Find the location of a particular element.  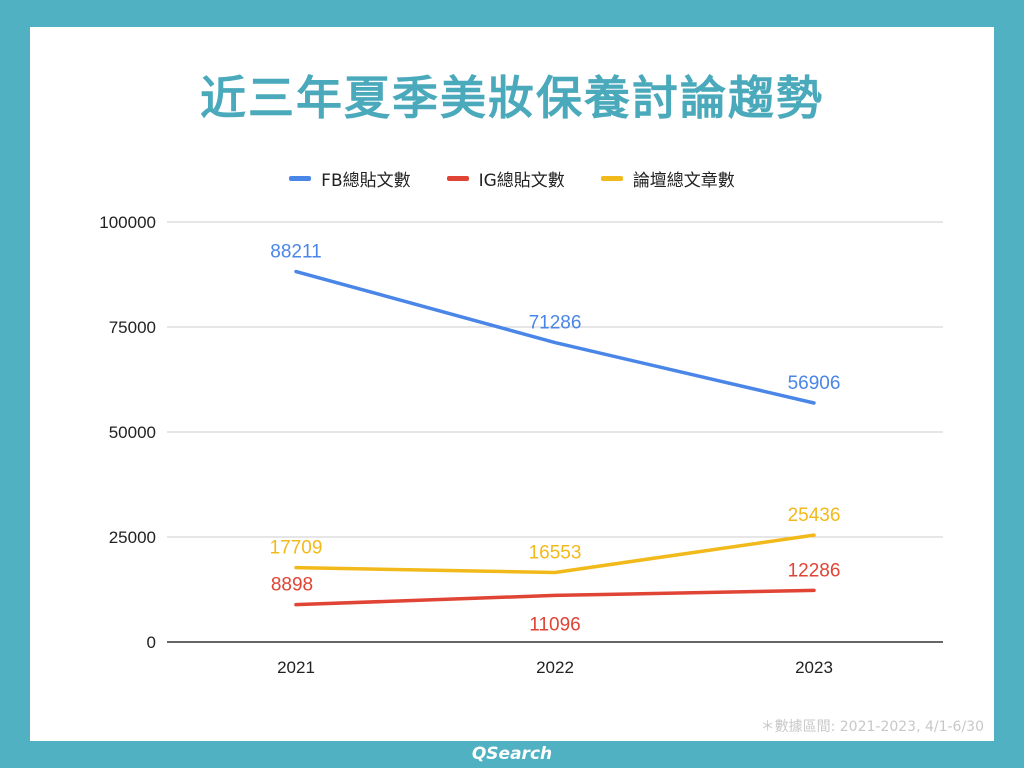

legend-label-ig: IG總貼文數 is located at coordinates (521, 181).